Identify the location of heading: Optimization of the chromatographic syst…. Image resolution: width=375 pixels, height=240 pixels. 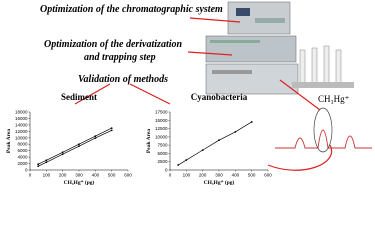
(131, 9).